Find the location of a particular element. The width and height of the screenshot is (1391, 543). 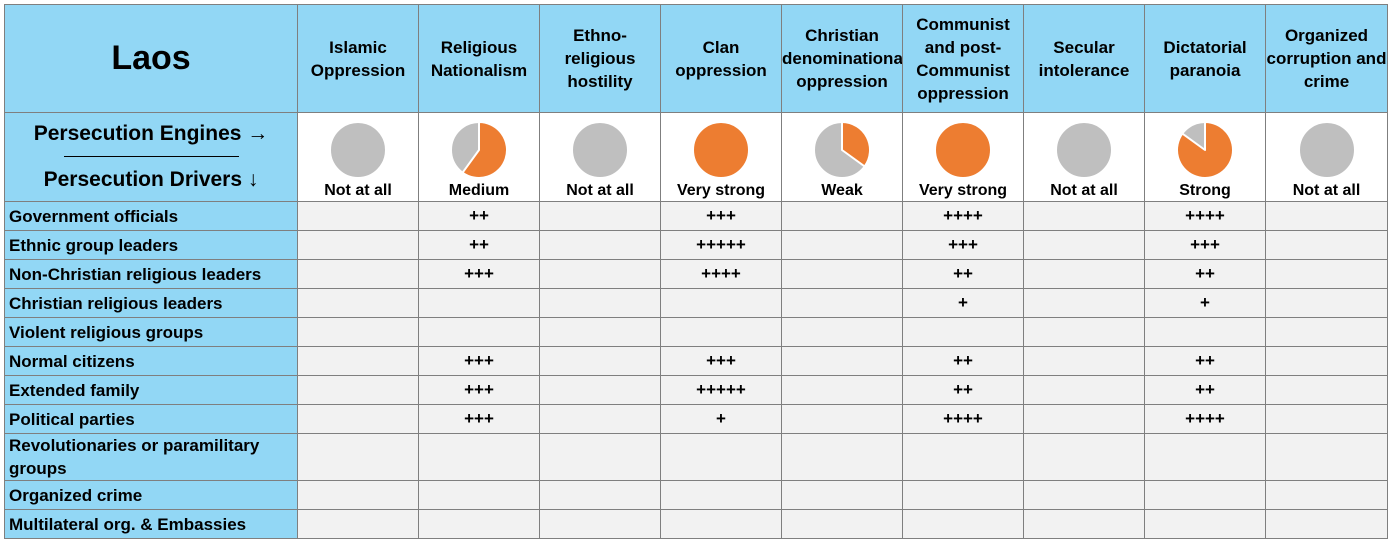

driver-label: Political parties is located at coordinates (151, 419).